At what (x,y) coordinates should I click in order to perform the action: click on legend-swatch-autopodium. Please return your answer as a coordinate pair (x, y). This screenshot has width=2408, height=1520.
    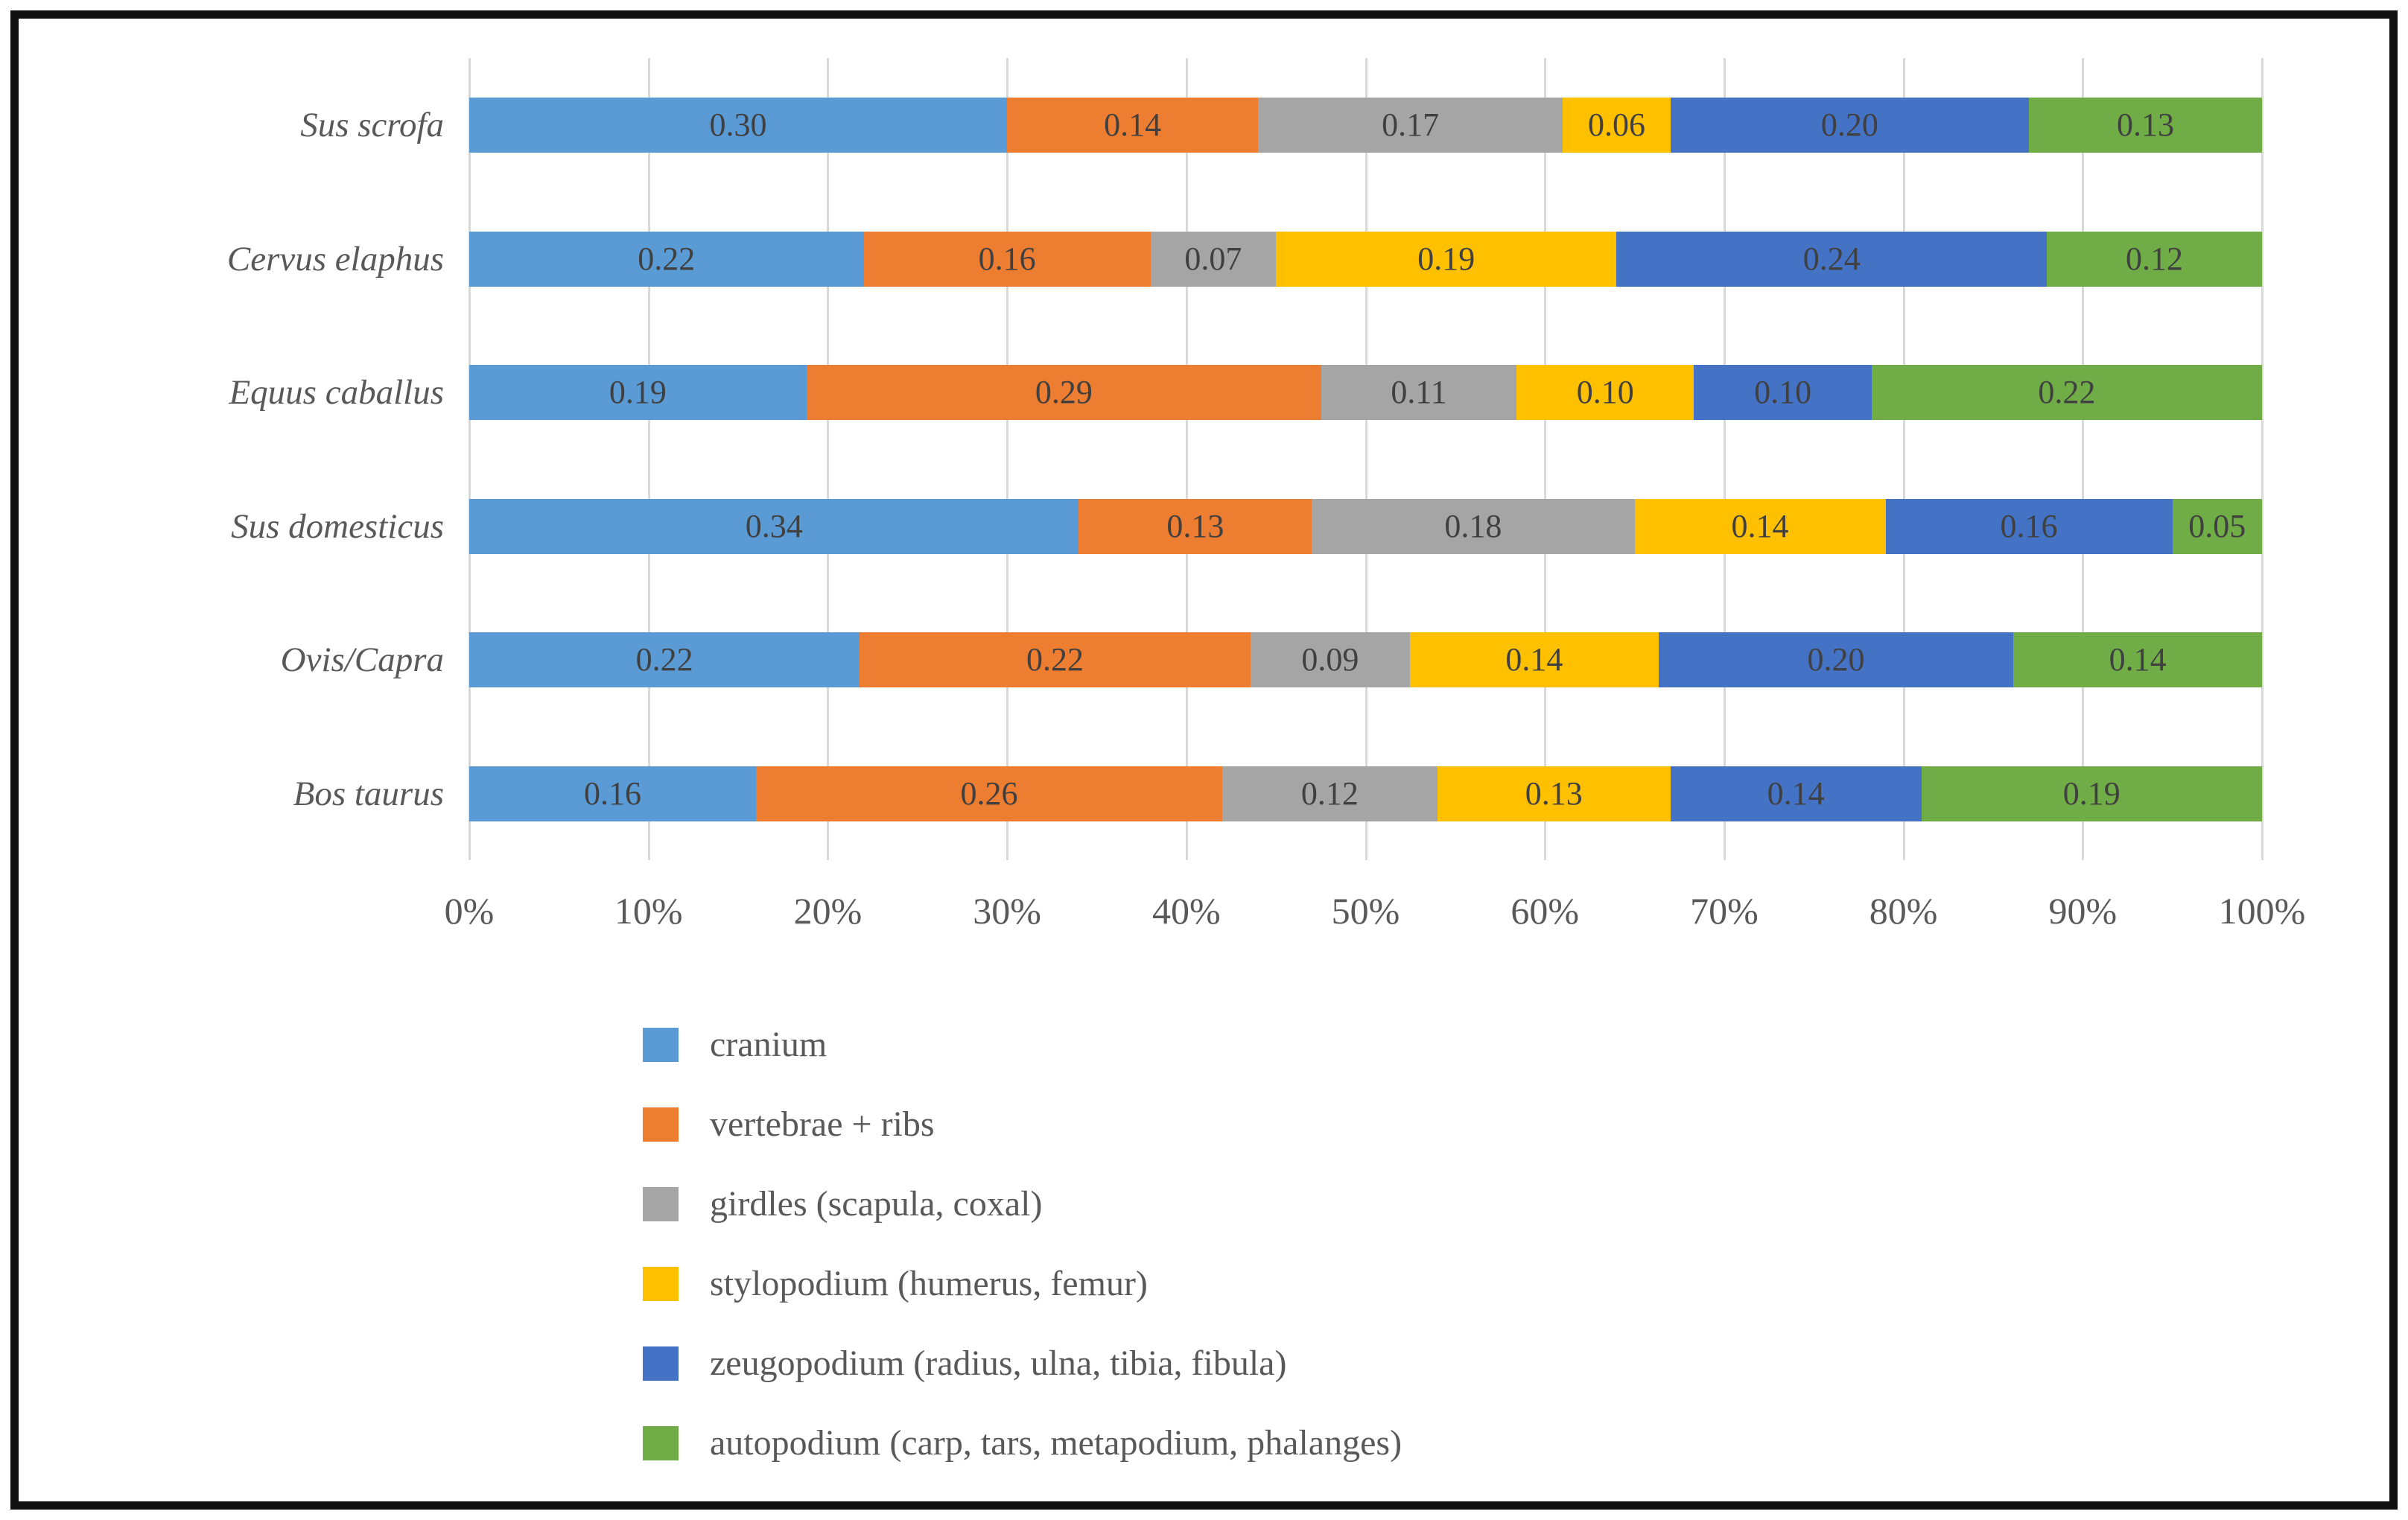
    Looking at the image, I should click on (661, 1443).